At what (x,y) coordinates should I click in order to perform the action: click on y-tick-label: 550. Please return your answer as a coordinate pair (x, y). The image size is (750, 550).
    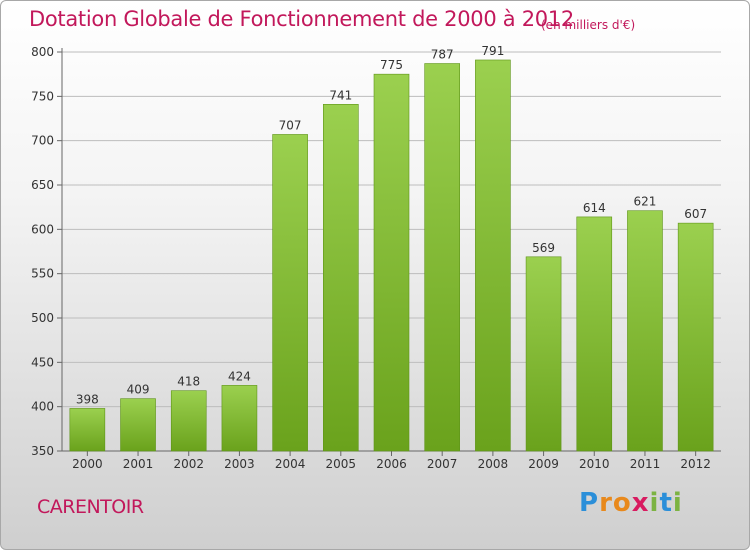
    Looking at the image, I should click on (42, 274).